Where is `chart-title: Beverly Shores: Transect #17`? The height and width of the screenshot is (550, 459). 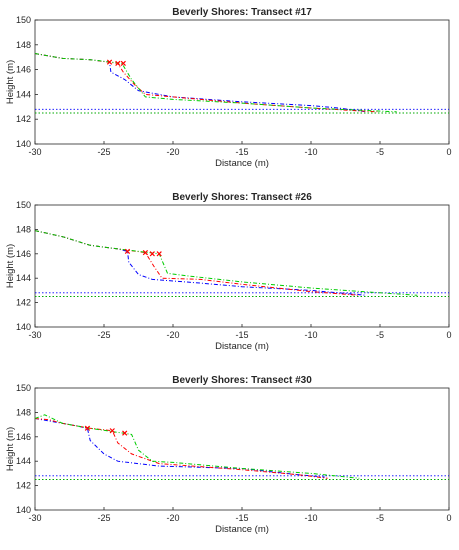 chart-title: Beverly Shores: Transect #17 is located at coordinates (242, 12).